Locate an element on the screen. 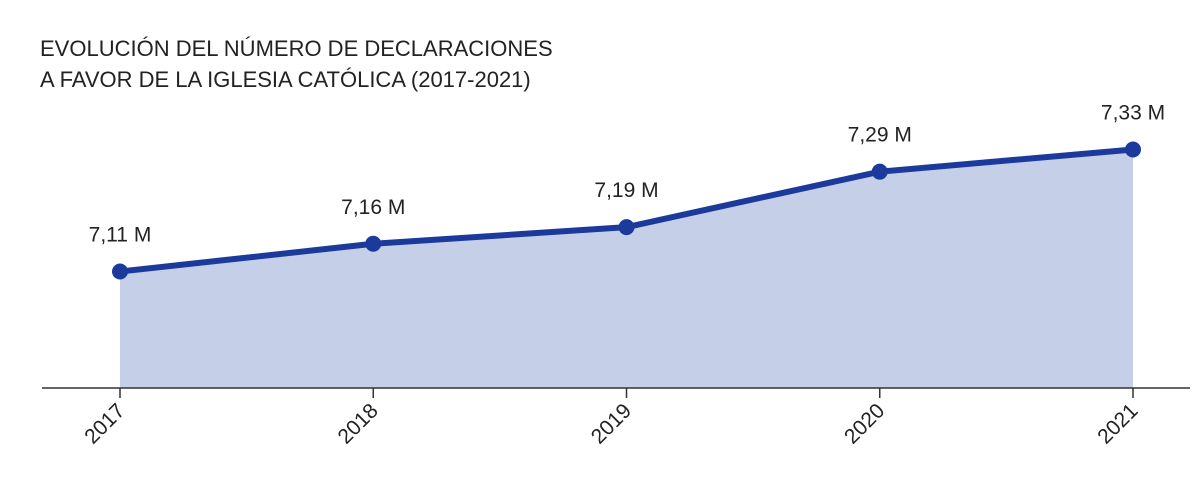 This screenshot has height=501, width=1200. value-label: 7,11 M is located at coordinates (120, 235).